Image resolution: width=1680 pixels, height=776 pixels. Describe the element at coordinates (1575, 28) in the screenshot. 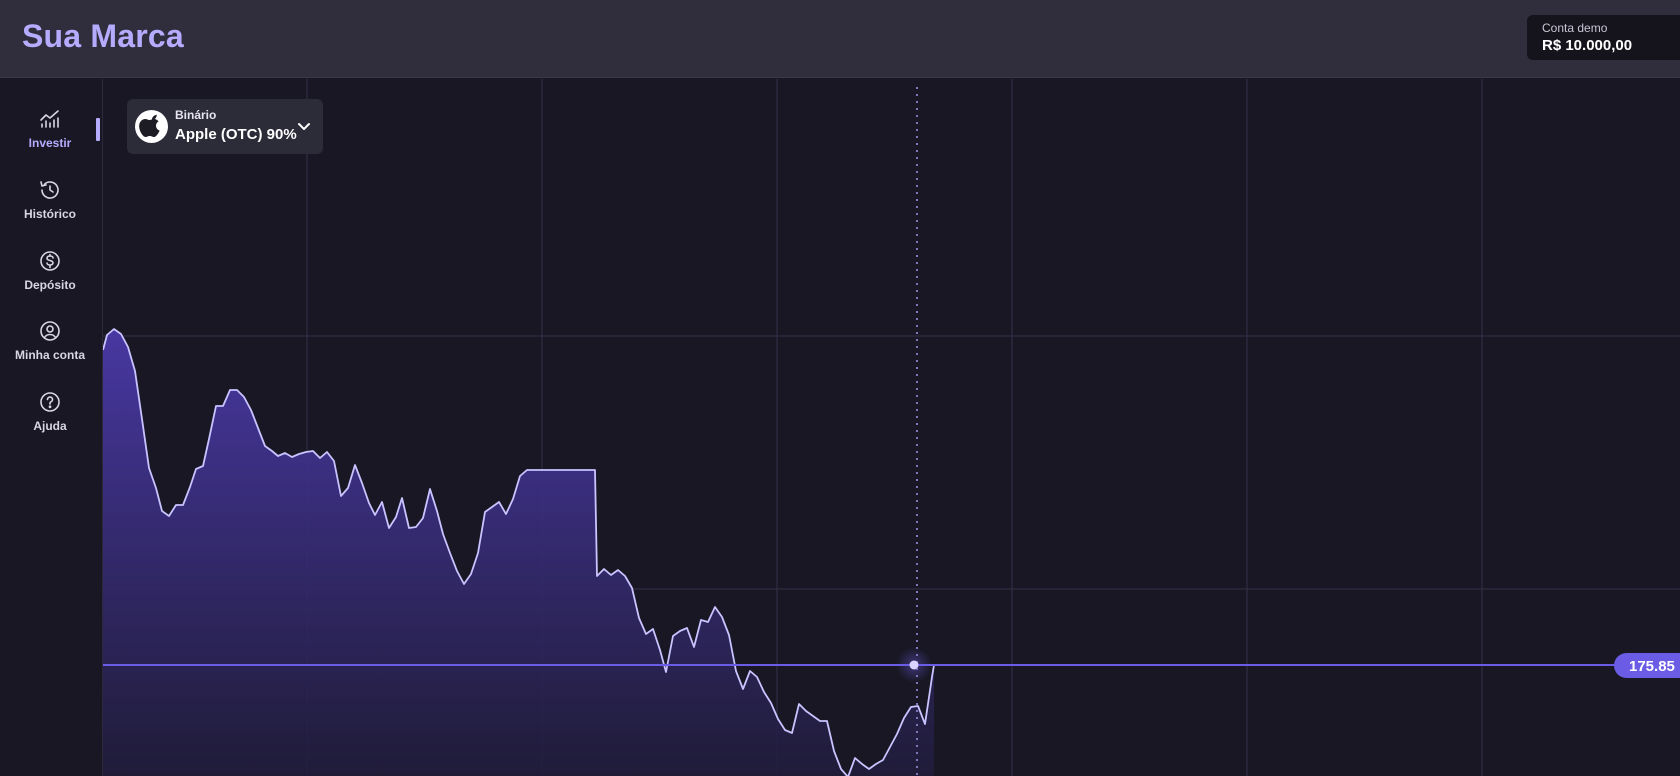

I see `account-type-label: Conta demo` at that location.